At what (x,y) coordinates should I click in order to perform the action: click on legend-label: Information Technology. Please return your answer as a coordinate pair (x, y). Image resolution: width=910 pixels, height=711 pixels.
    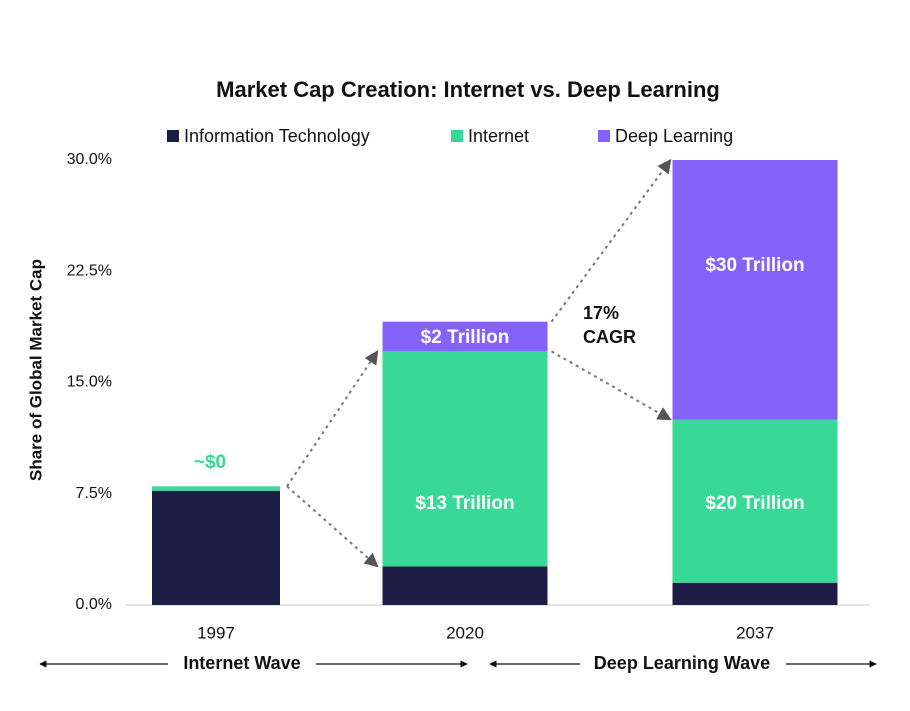
    Looking at the image, I should click on (277, 136).